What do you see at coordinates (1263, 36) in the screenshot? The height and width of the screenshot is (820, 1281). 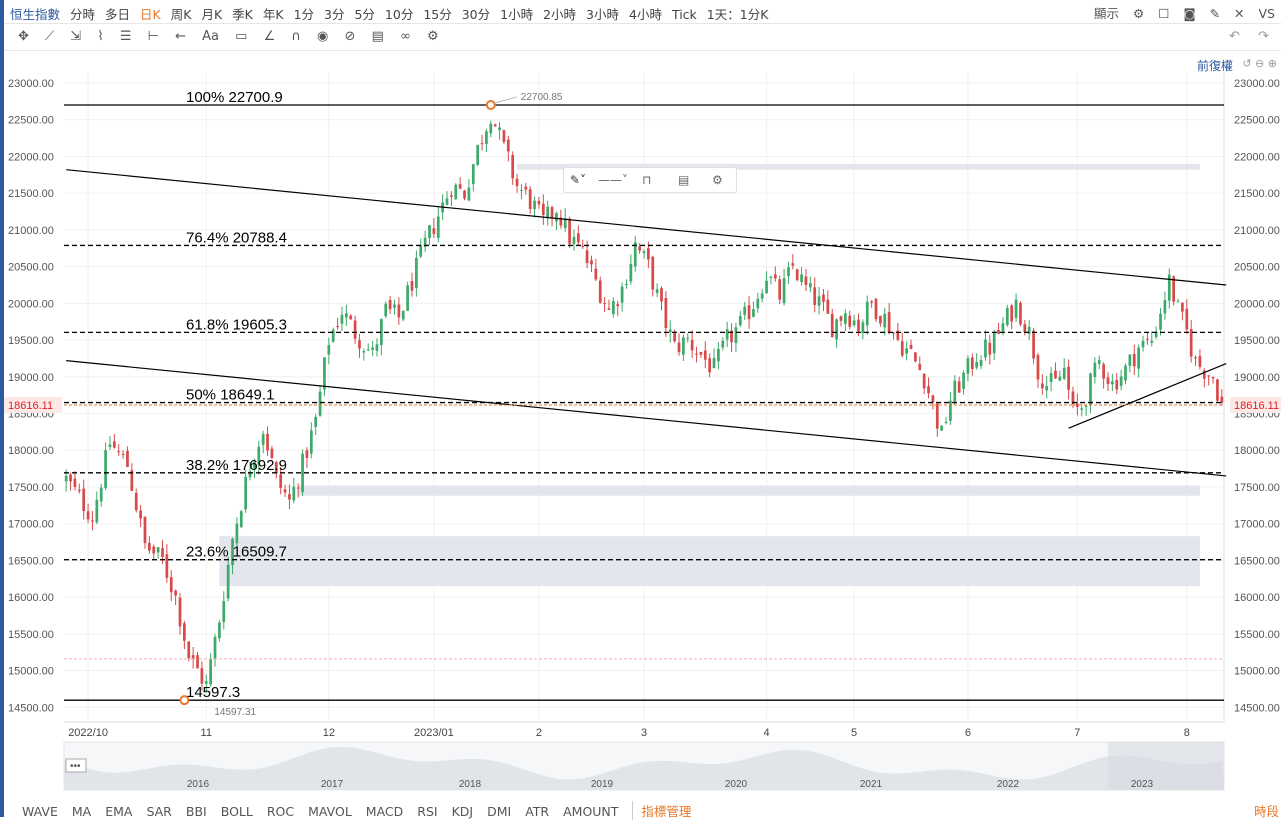 I see `redo-icon: ↷` at bounding box center [1263, 36].